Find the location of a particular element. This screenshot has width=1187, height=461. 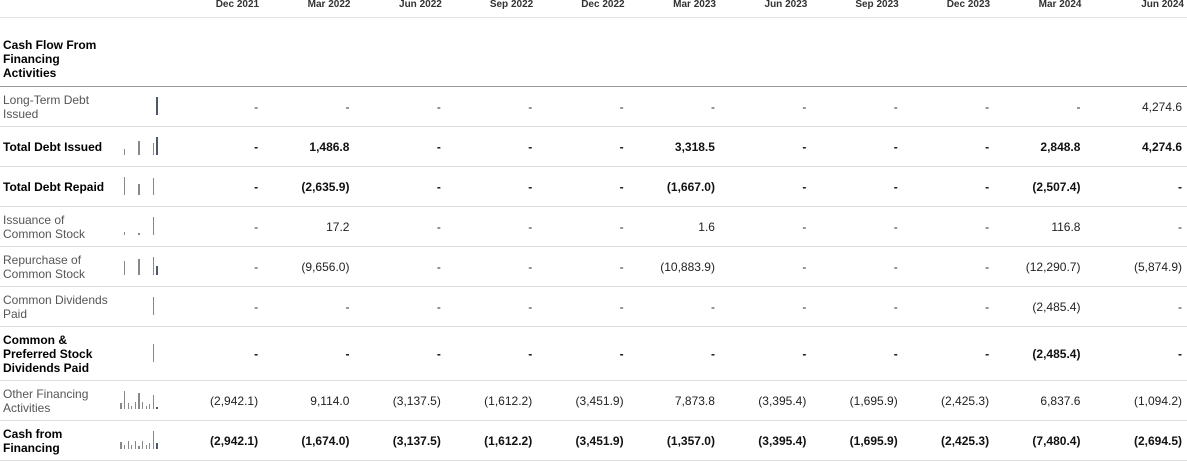

column-header: Sep 2022 is located at coordinates (490, 9).